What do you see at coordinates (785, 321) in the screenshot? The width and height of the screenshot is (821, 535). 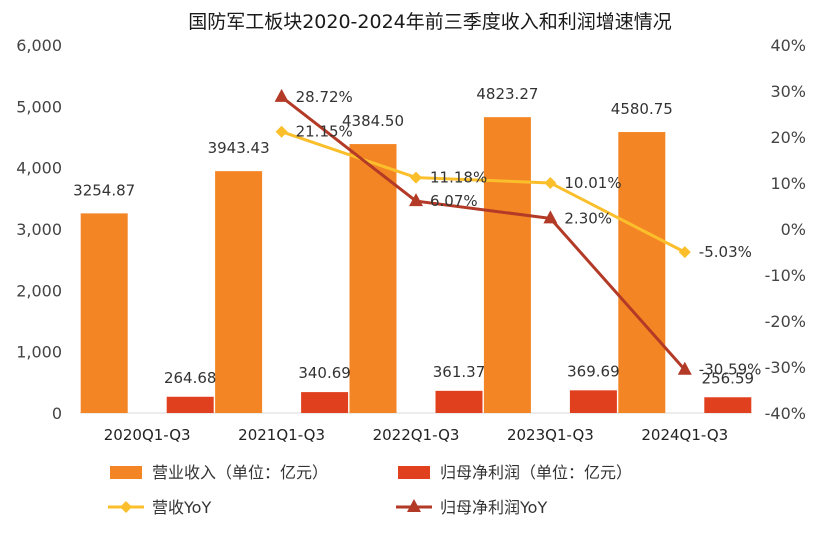 I see `y-right-tick-label: -20%` at bounding box center [785, 321].